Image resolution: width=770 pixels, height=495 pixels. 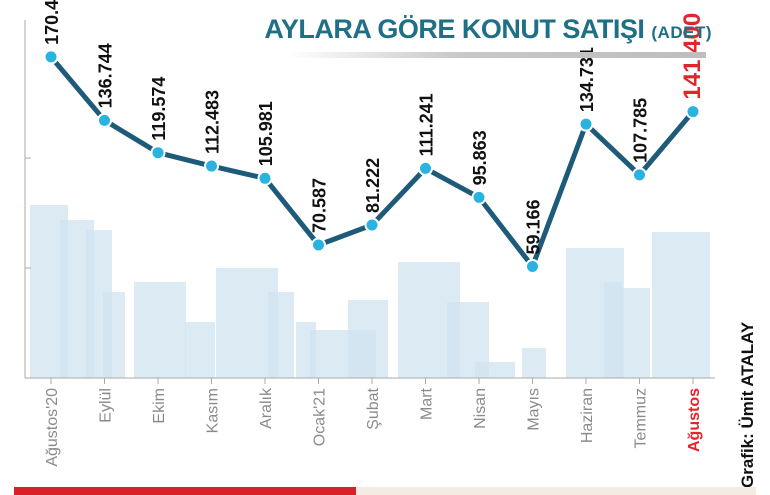 What do you see at coordinates (106, 405) in the screenshot?
I see `x-tick-label: Eylül` at bounding box center [106, 405].